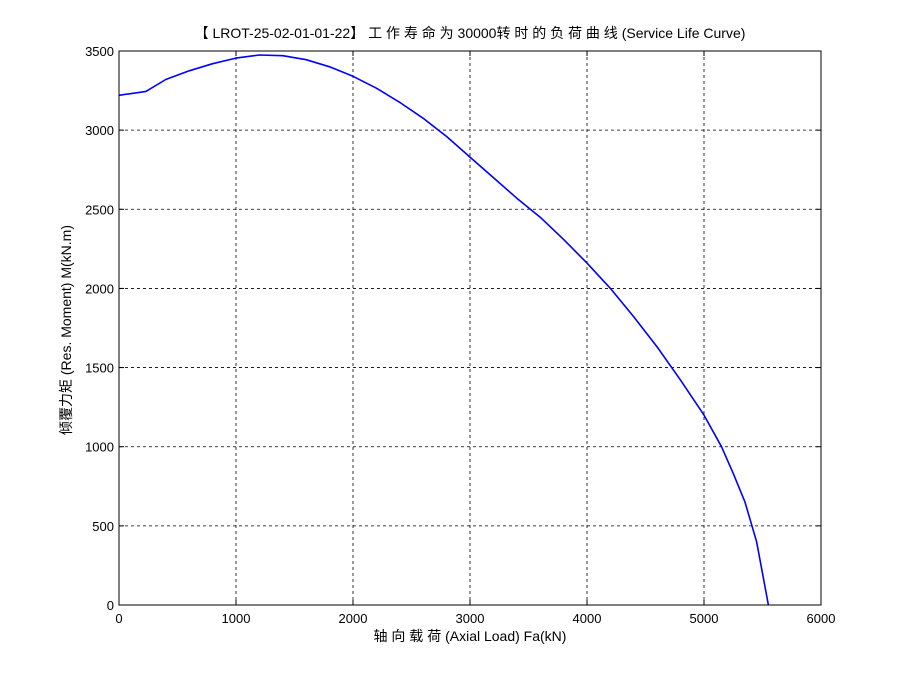  I want to click on y-tick-label: 500, so click(103, 526).